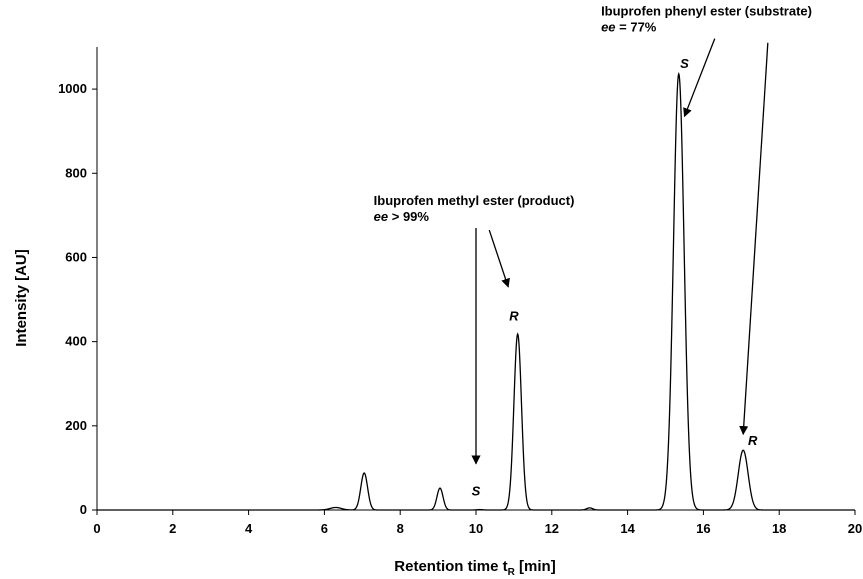  What do you see at coordinates (450, 566) in the screenshot?
I see `x-axis-title-main: Retention time t` at bounding box center [450, 566].